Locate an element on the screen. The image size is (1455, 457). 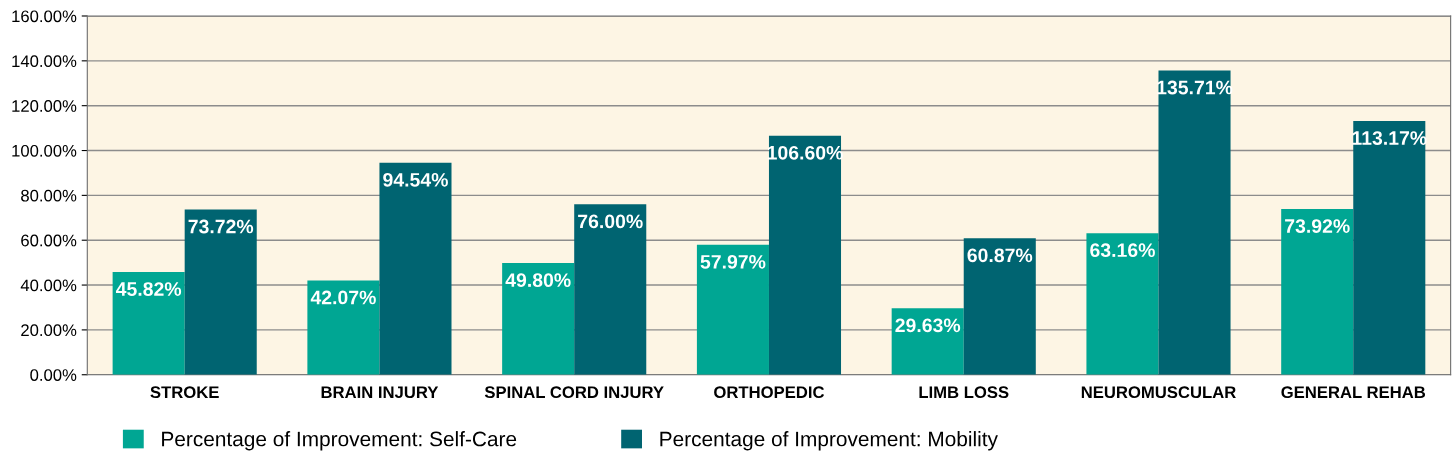
x-tick-label: ORTHOPEDIC is located at coordinates (769, 392).